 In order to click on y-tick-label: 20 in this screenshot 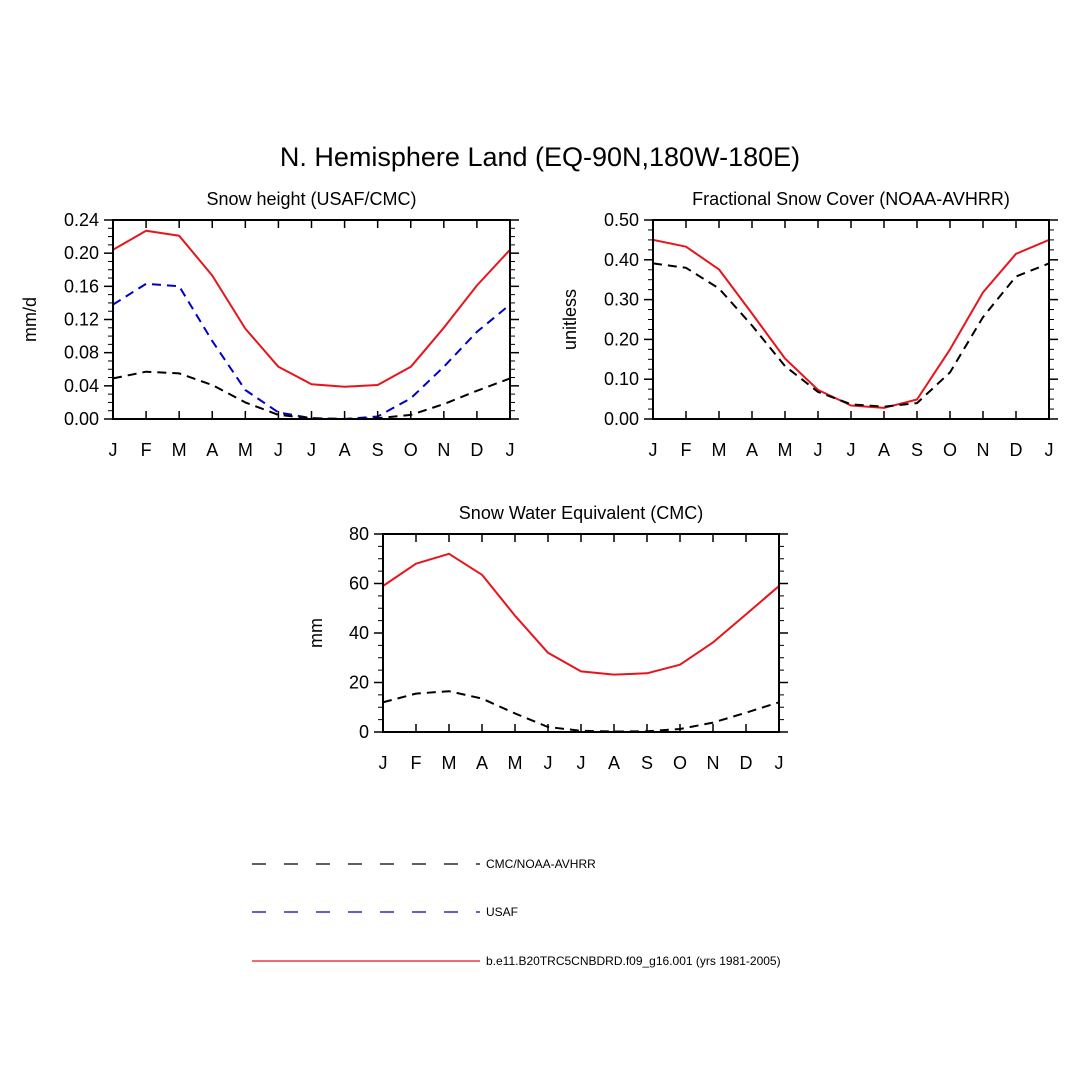, I will do `click(359, 683)`.